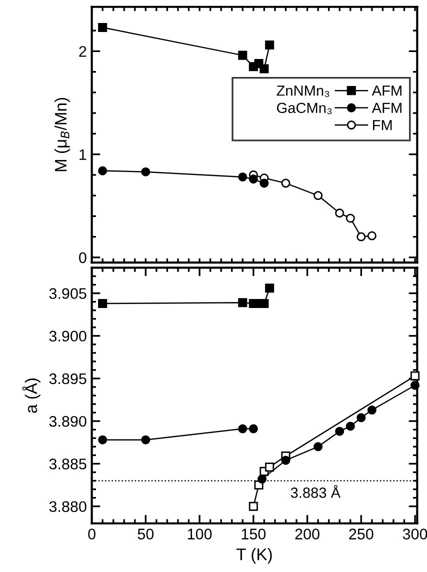  I want to click on x-tick-label: 50, so click(146, 534).